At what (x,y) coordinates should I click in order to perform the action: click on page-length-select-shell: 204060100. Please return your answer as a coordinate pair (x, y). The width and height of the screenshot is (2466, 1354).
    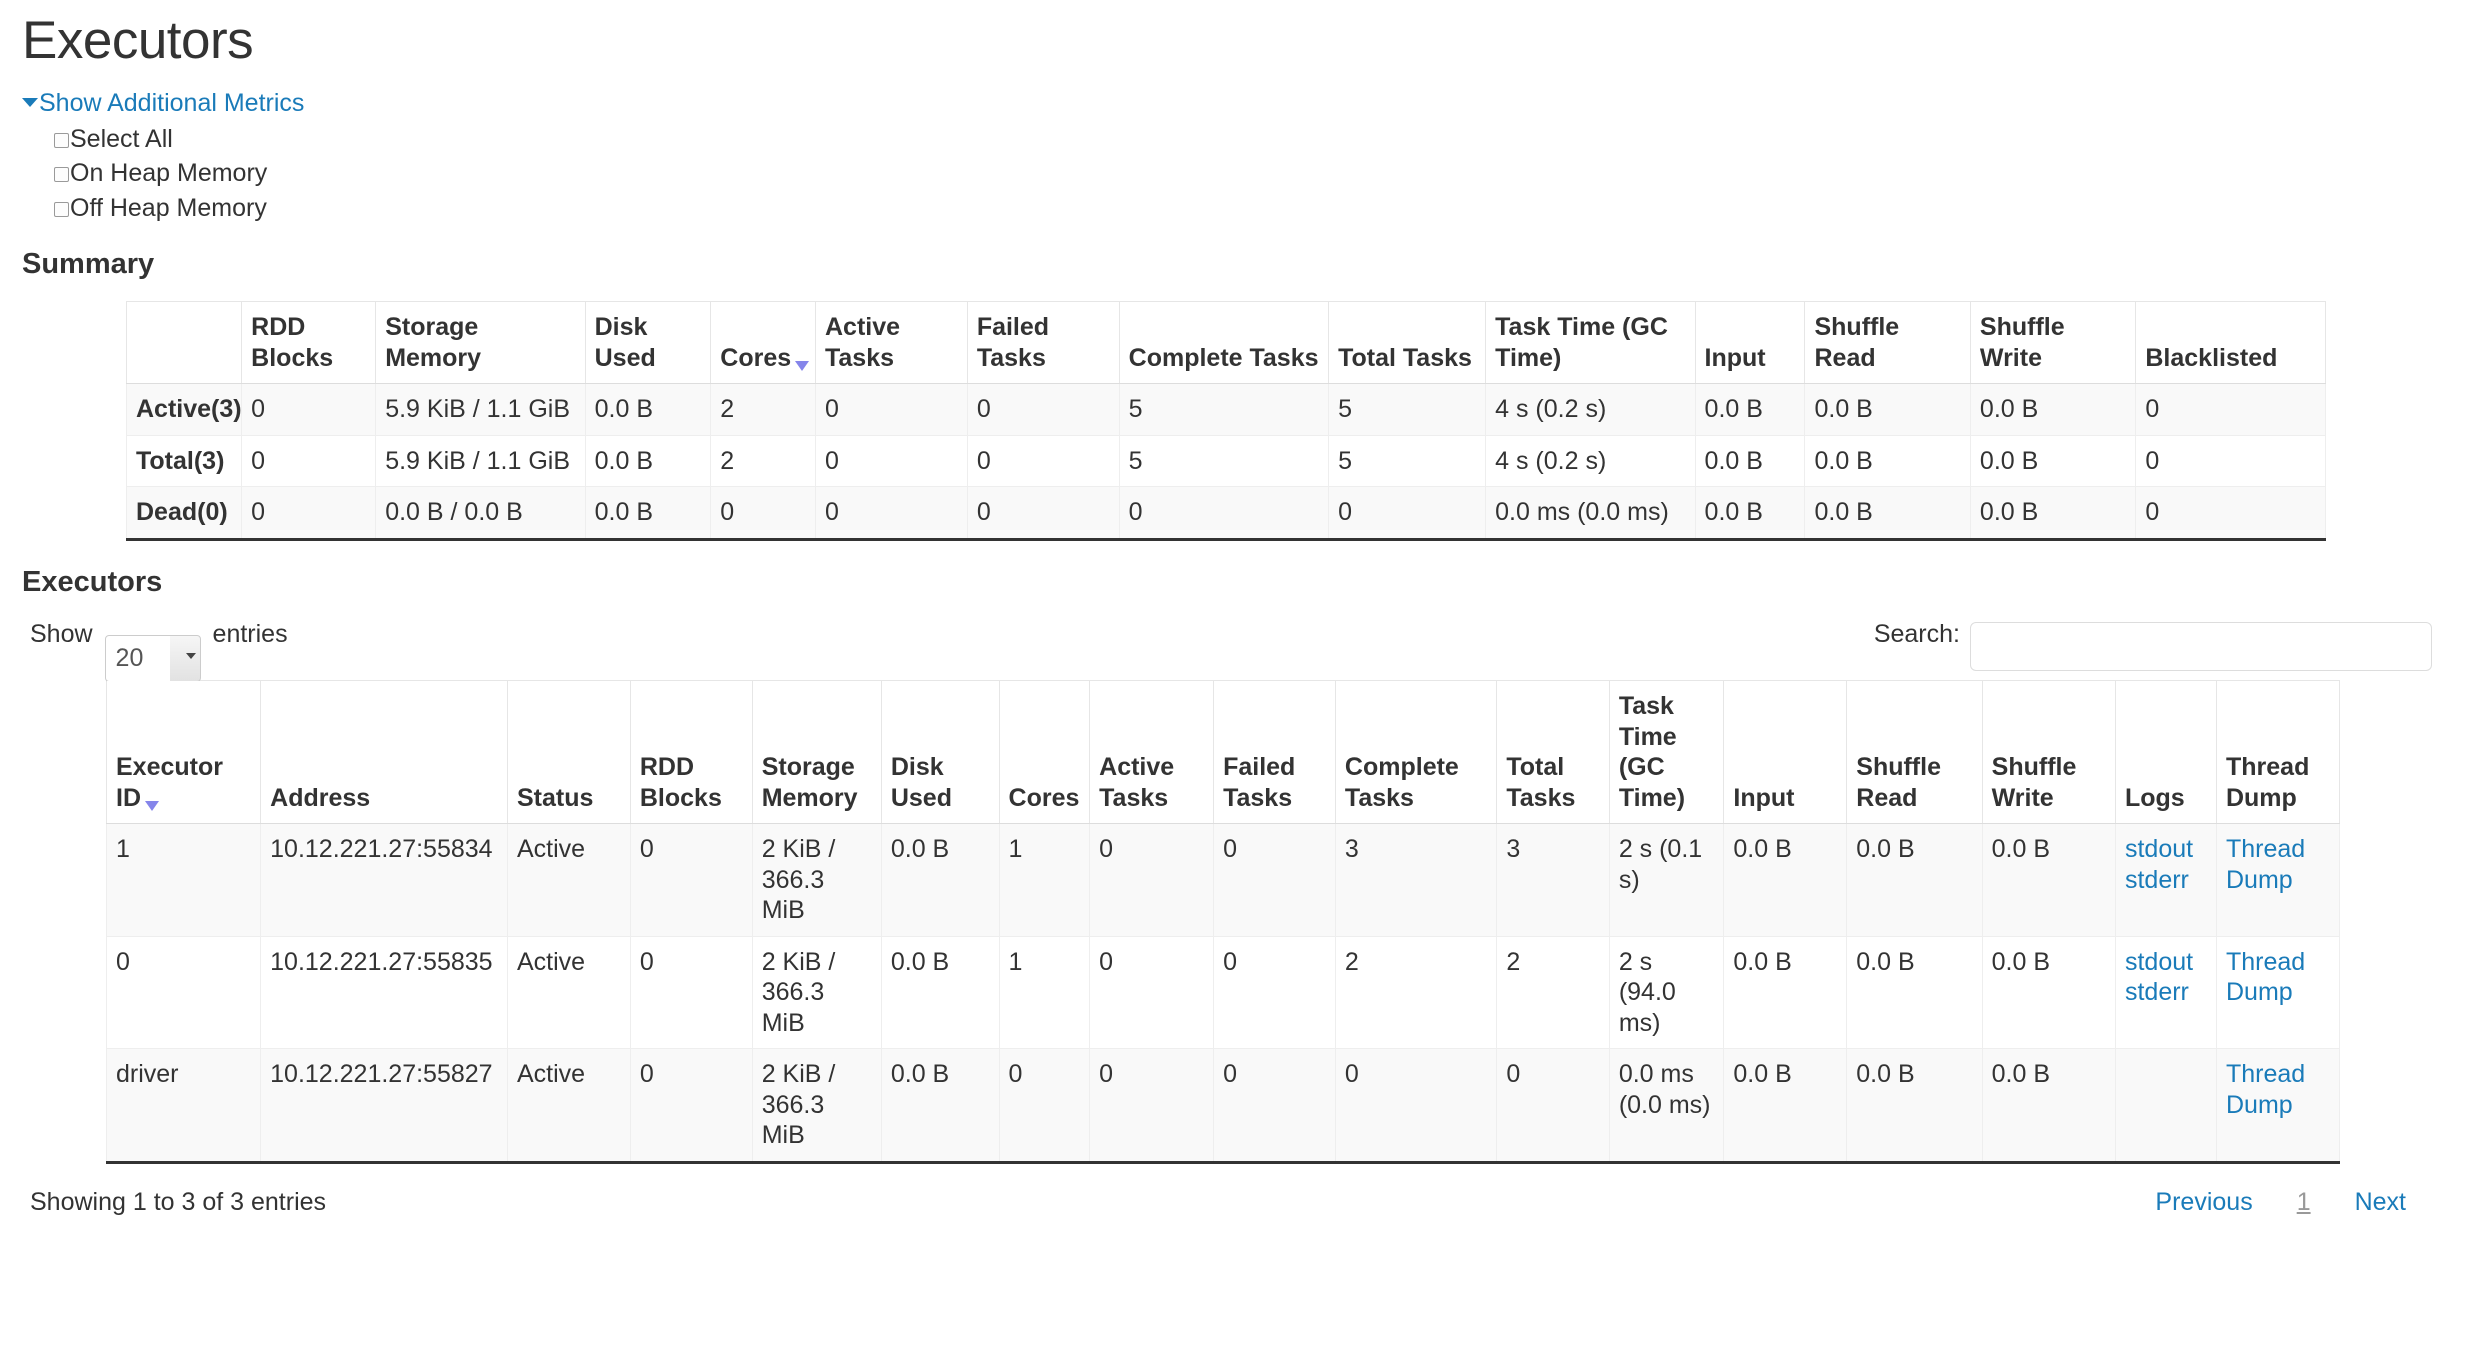
    Looking at the image, I should click on (153, 657).